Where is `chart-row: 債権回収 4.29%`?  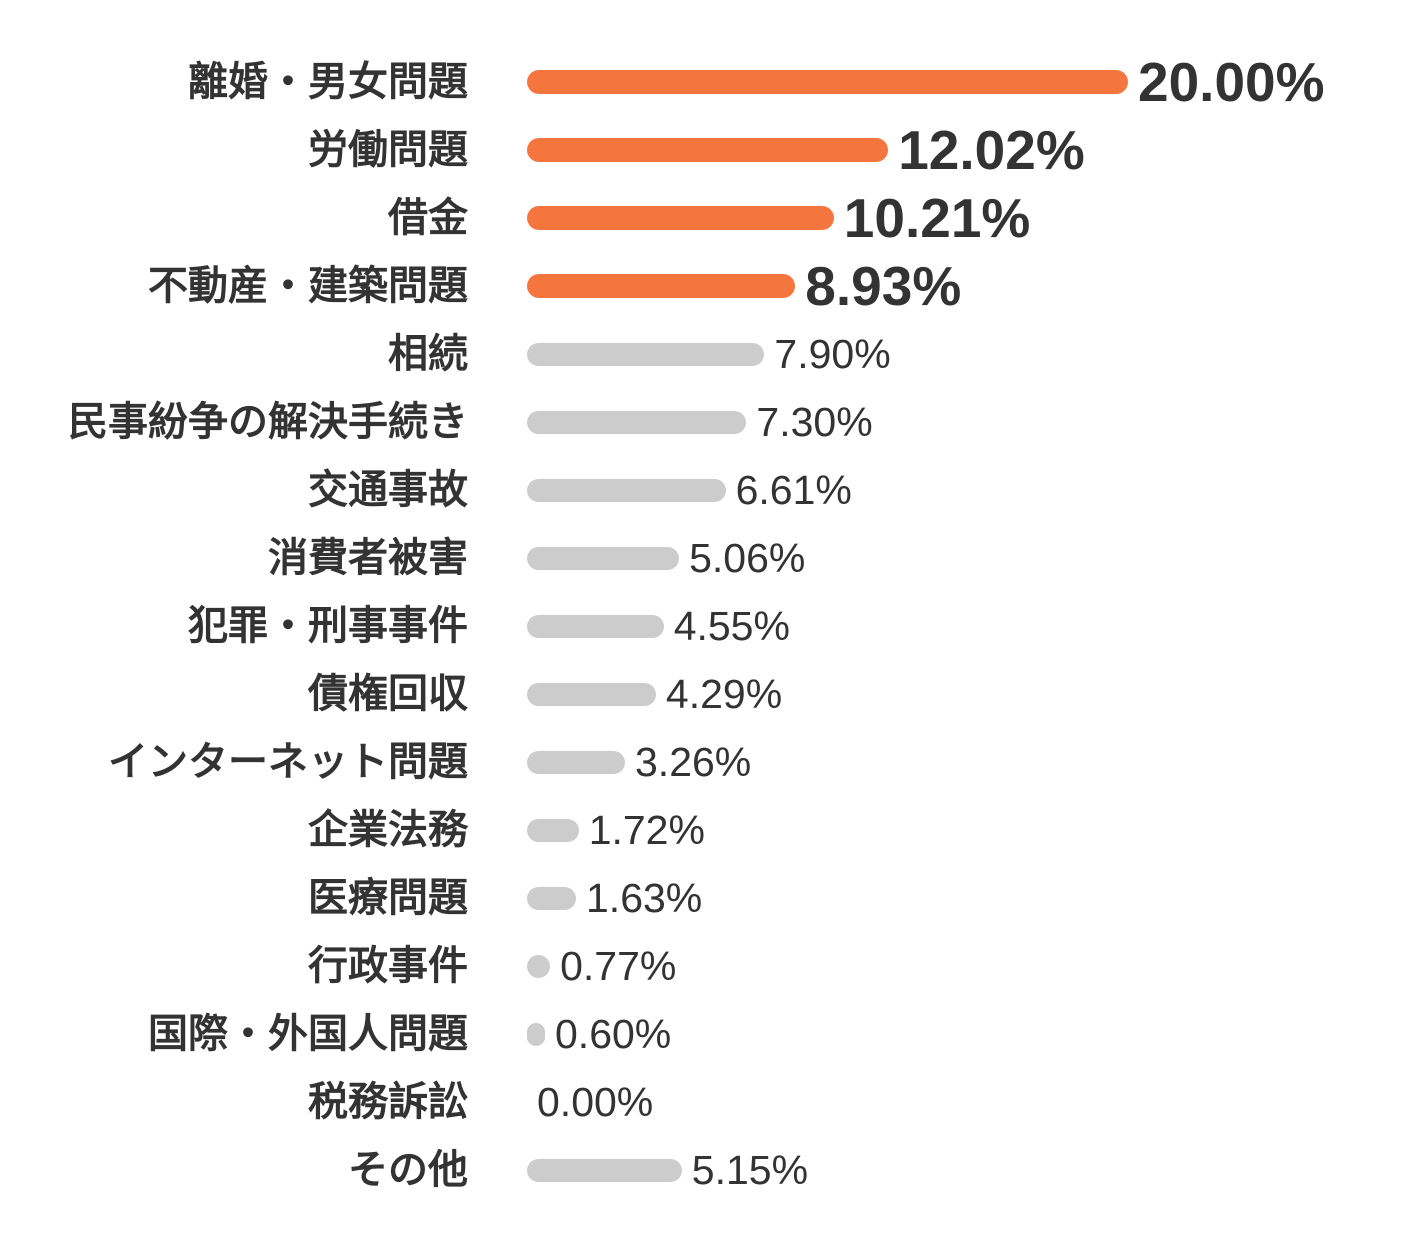 chart-row: 債権回収 4.29% is located at coordinates (704, 694).